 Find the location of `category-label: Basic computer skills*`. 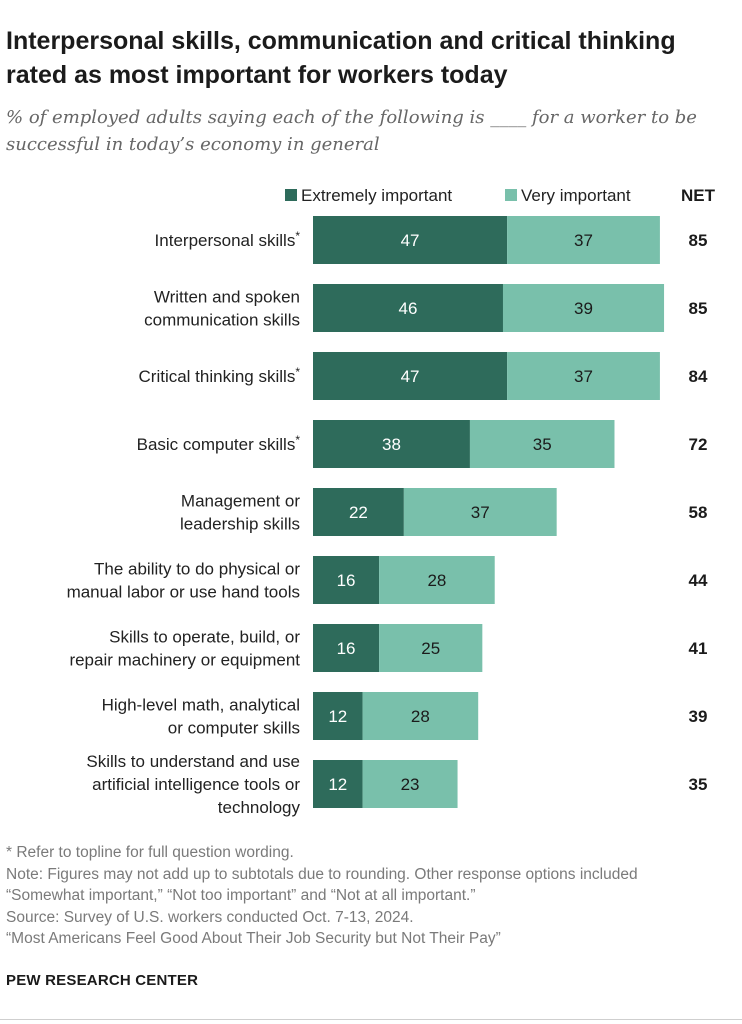

category-label: Basic computer skills* is located at coordinates (219, 443).